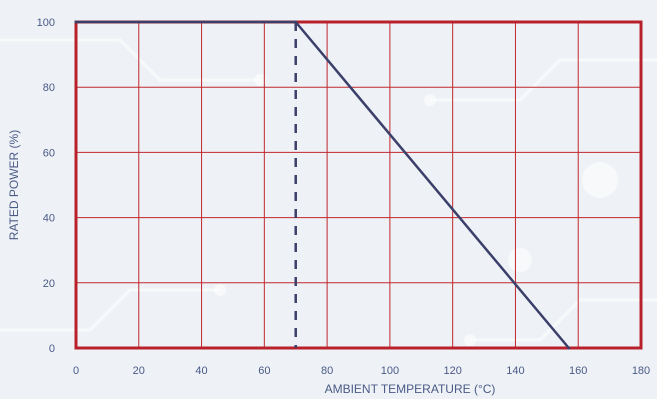  What do you see at coordinates (49, 88) in the screenshot?
I see `y-tick-label: 80` at bounding box center [49, 88].